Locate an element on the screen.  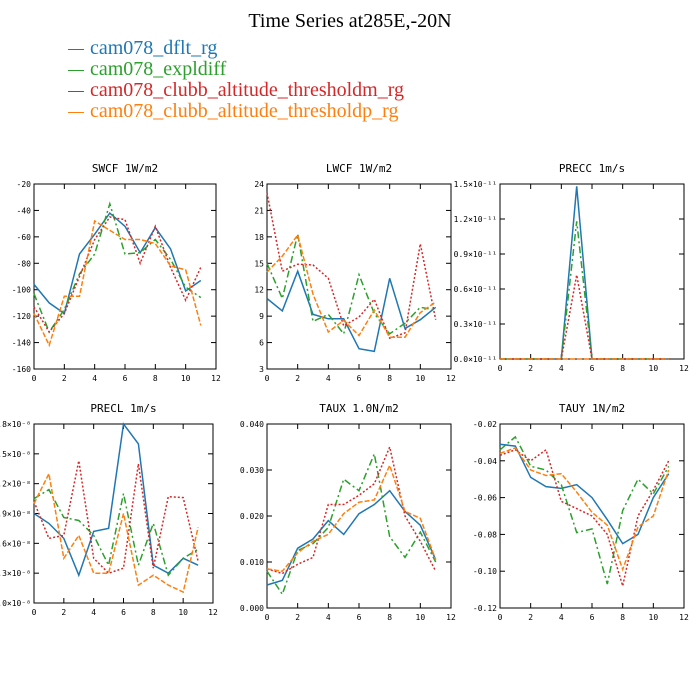
y-tick-label: 0.030 is located at coordinates (252, 470).